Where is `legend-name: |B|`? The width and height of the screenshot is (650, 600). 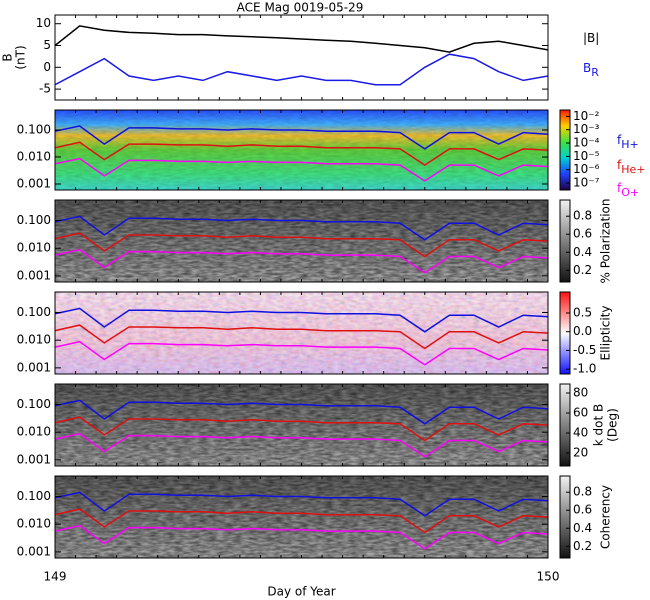 legend-name: |B| is located at coordinates (591, 38).